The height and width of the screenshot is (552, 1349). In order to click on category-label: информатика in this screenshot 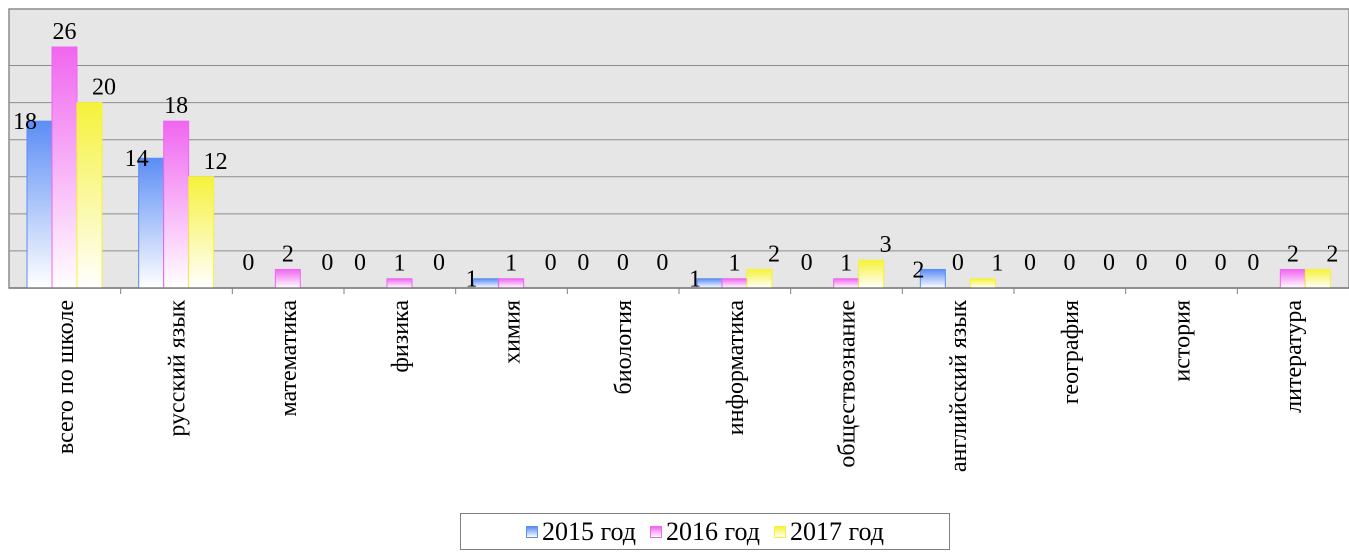, I will do `click(736, 368)`.